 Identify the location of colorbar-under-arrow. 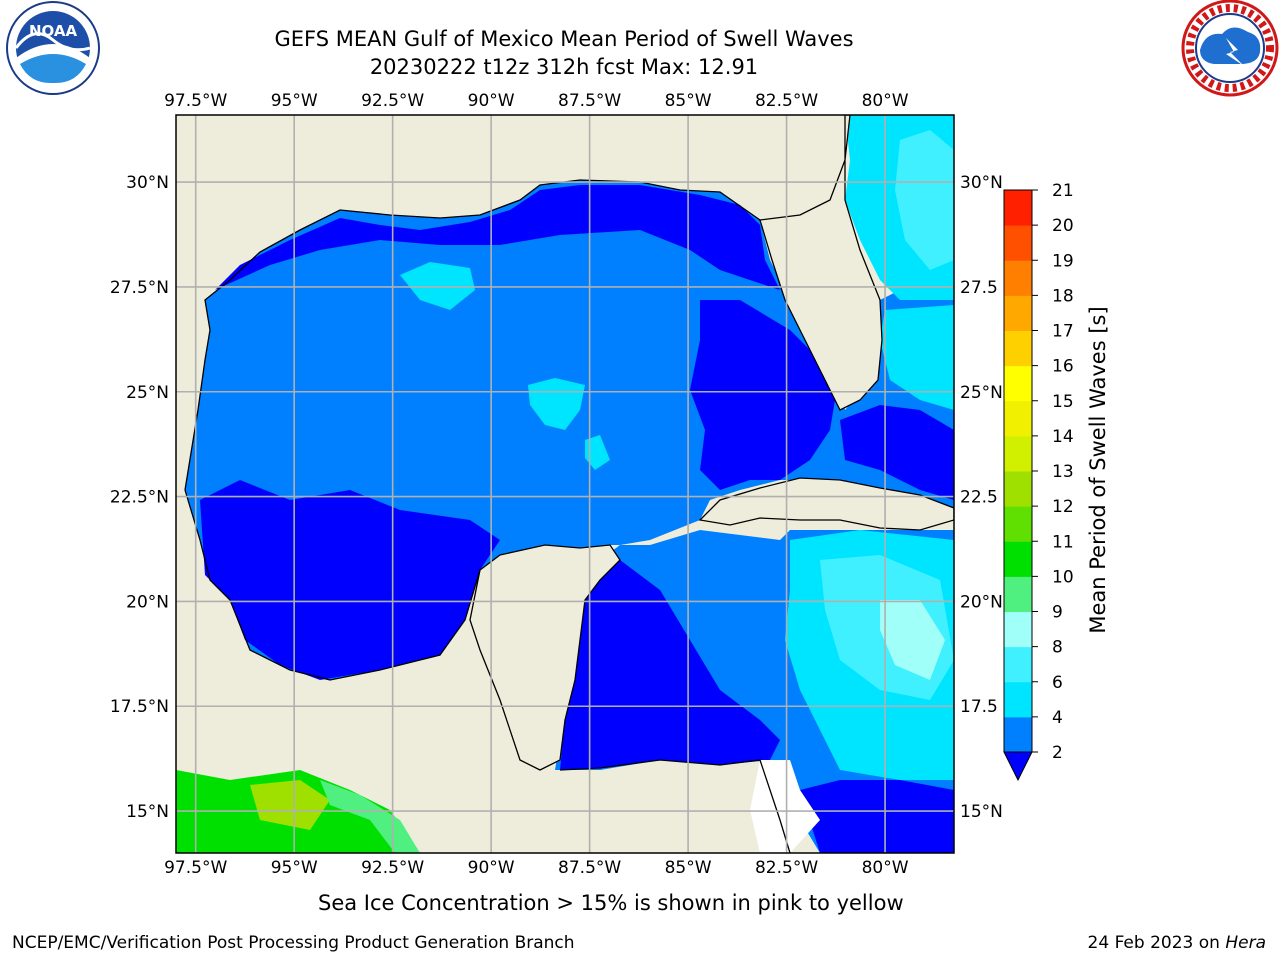
(1018, 766).